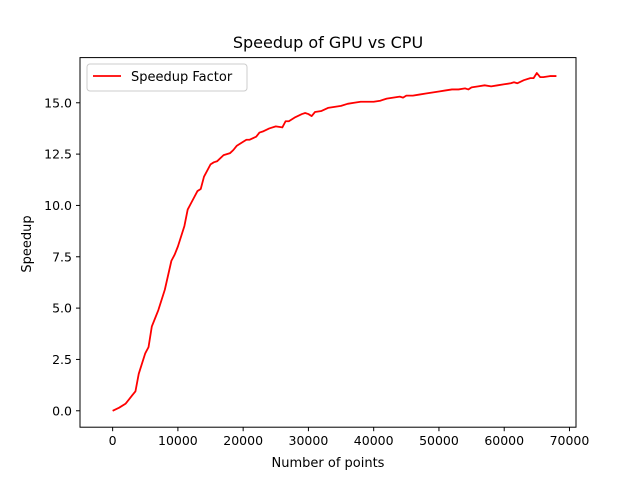  Describe the element at coordinates (58, 205) in the screenshot. I see `y-tick-label: 10.0` at that location.